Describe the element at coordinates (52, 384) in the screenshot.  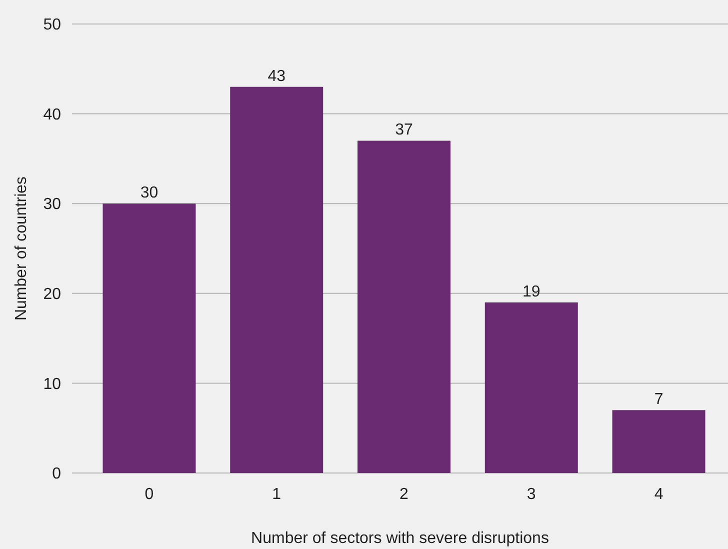
I see `y-tick-label: 10` at that location.